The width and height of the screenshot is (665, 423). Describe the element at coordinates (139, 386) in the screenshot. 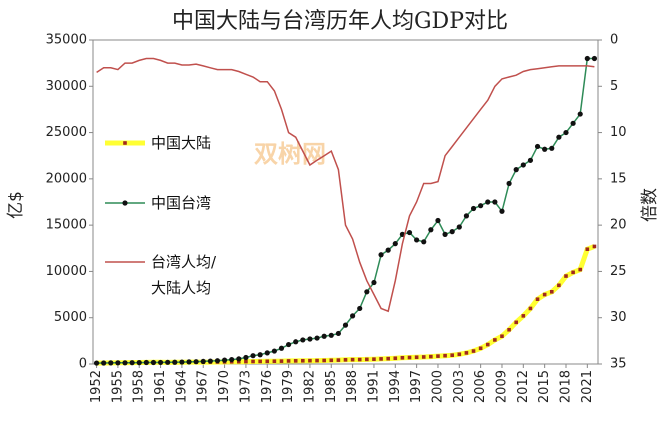

I see `x-tick-label: 1958` at that location.